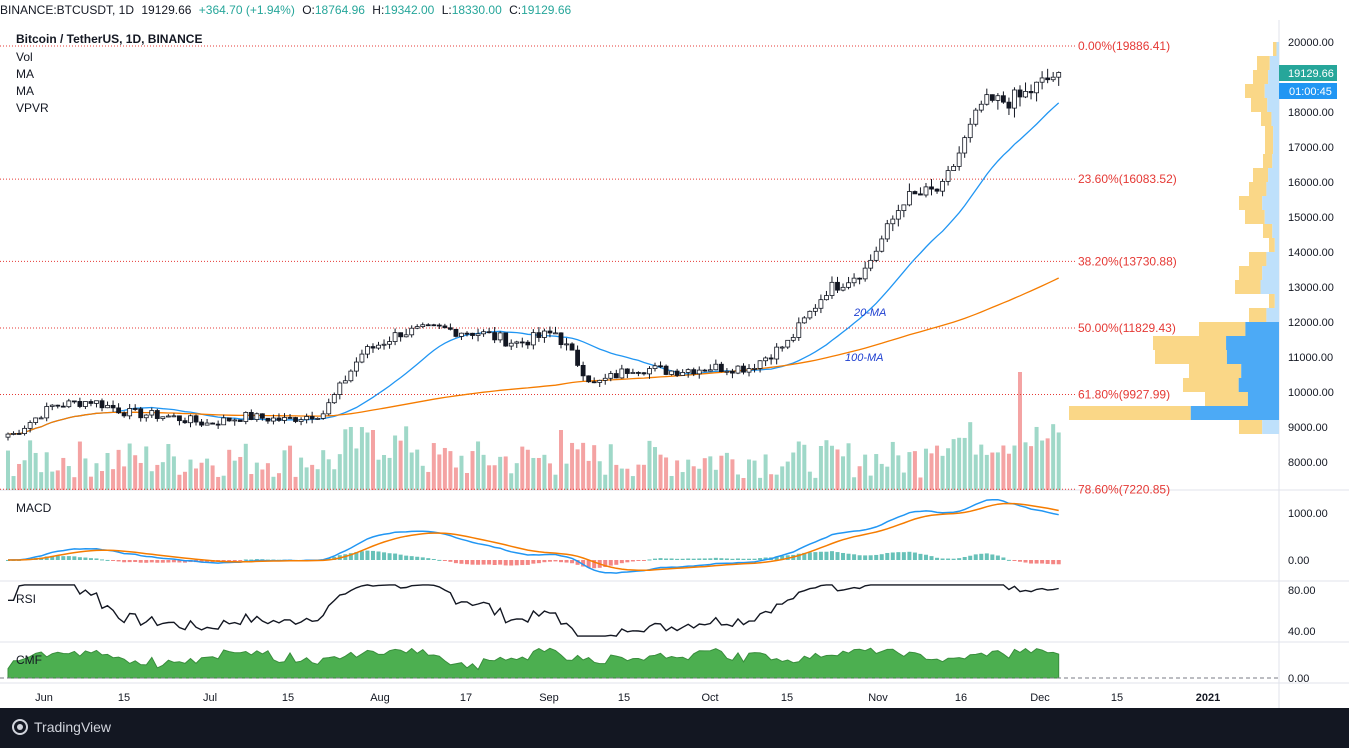 The width and height of the screenshot is (1349, 748). I want to click on cmf-label: CMF, so click(29, 660).